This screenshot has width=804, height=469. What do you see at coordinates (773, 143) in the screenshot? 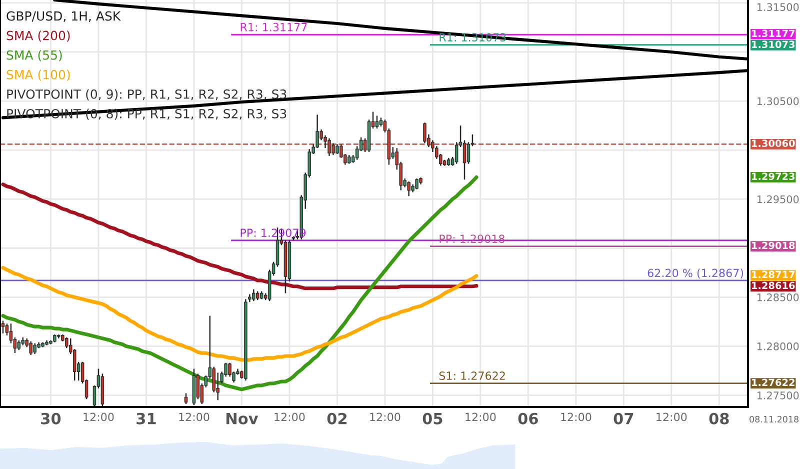
I see `text: 1.30060` at bounding box center [773, 143].